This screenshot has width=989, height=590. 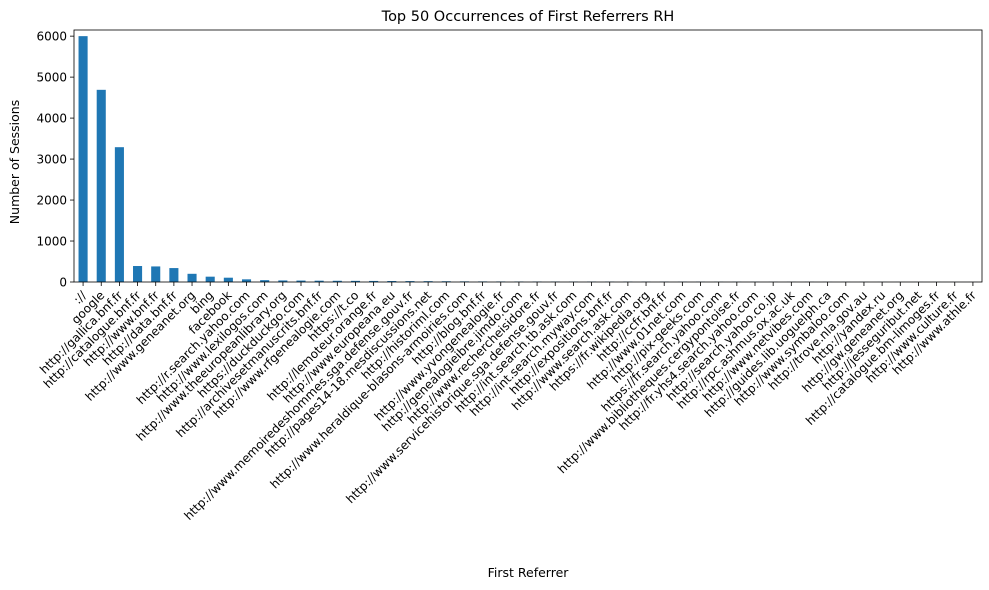 What do you see at coordinates (51, 119) in the screenshot?
I see `y-tick-label-4: 4000` at bounding box center [51, 119].